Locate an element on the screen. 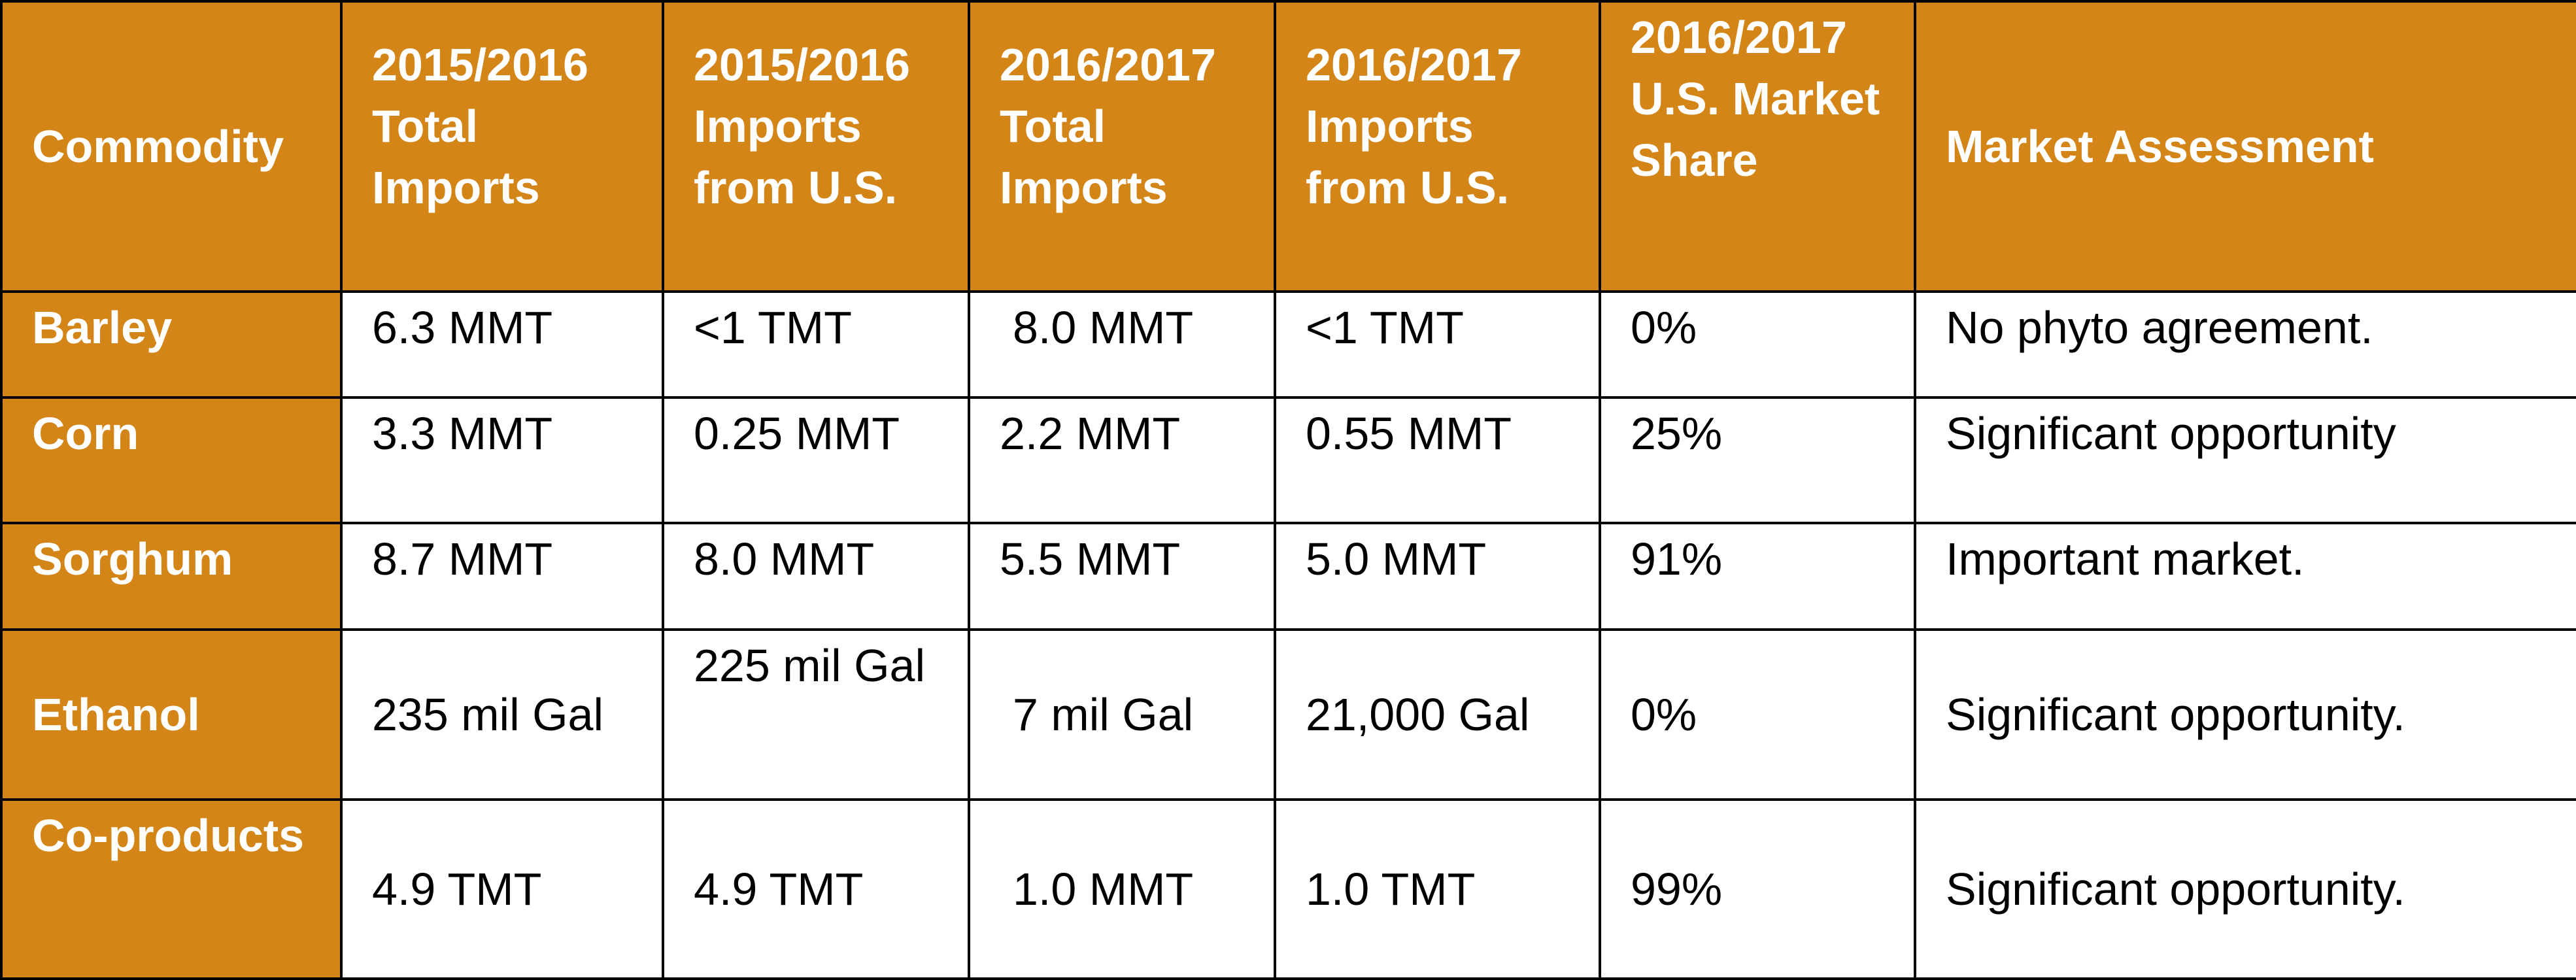 The image size is (2576, 980). header-2015-2016-imports-from-us: 2015/2016 Imports from U.S. is located at coordinates (816, 146).